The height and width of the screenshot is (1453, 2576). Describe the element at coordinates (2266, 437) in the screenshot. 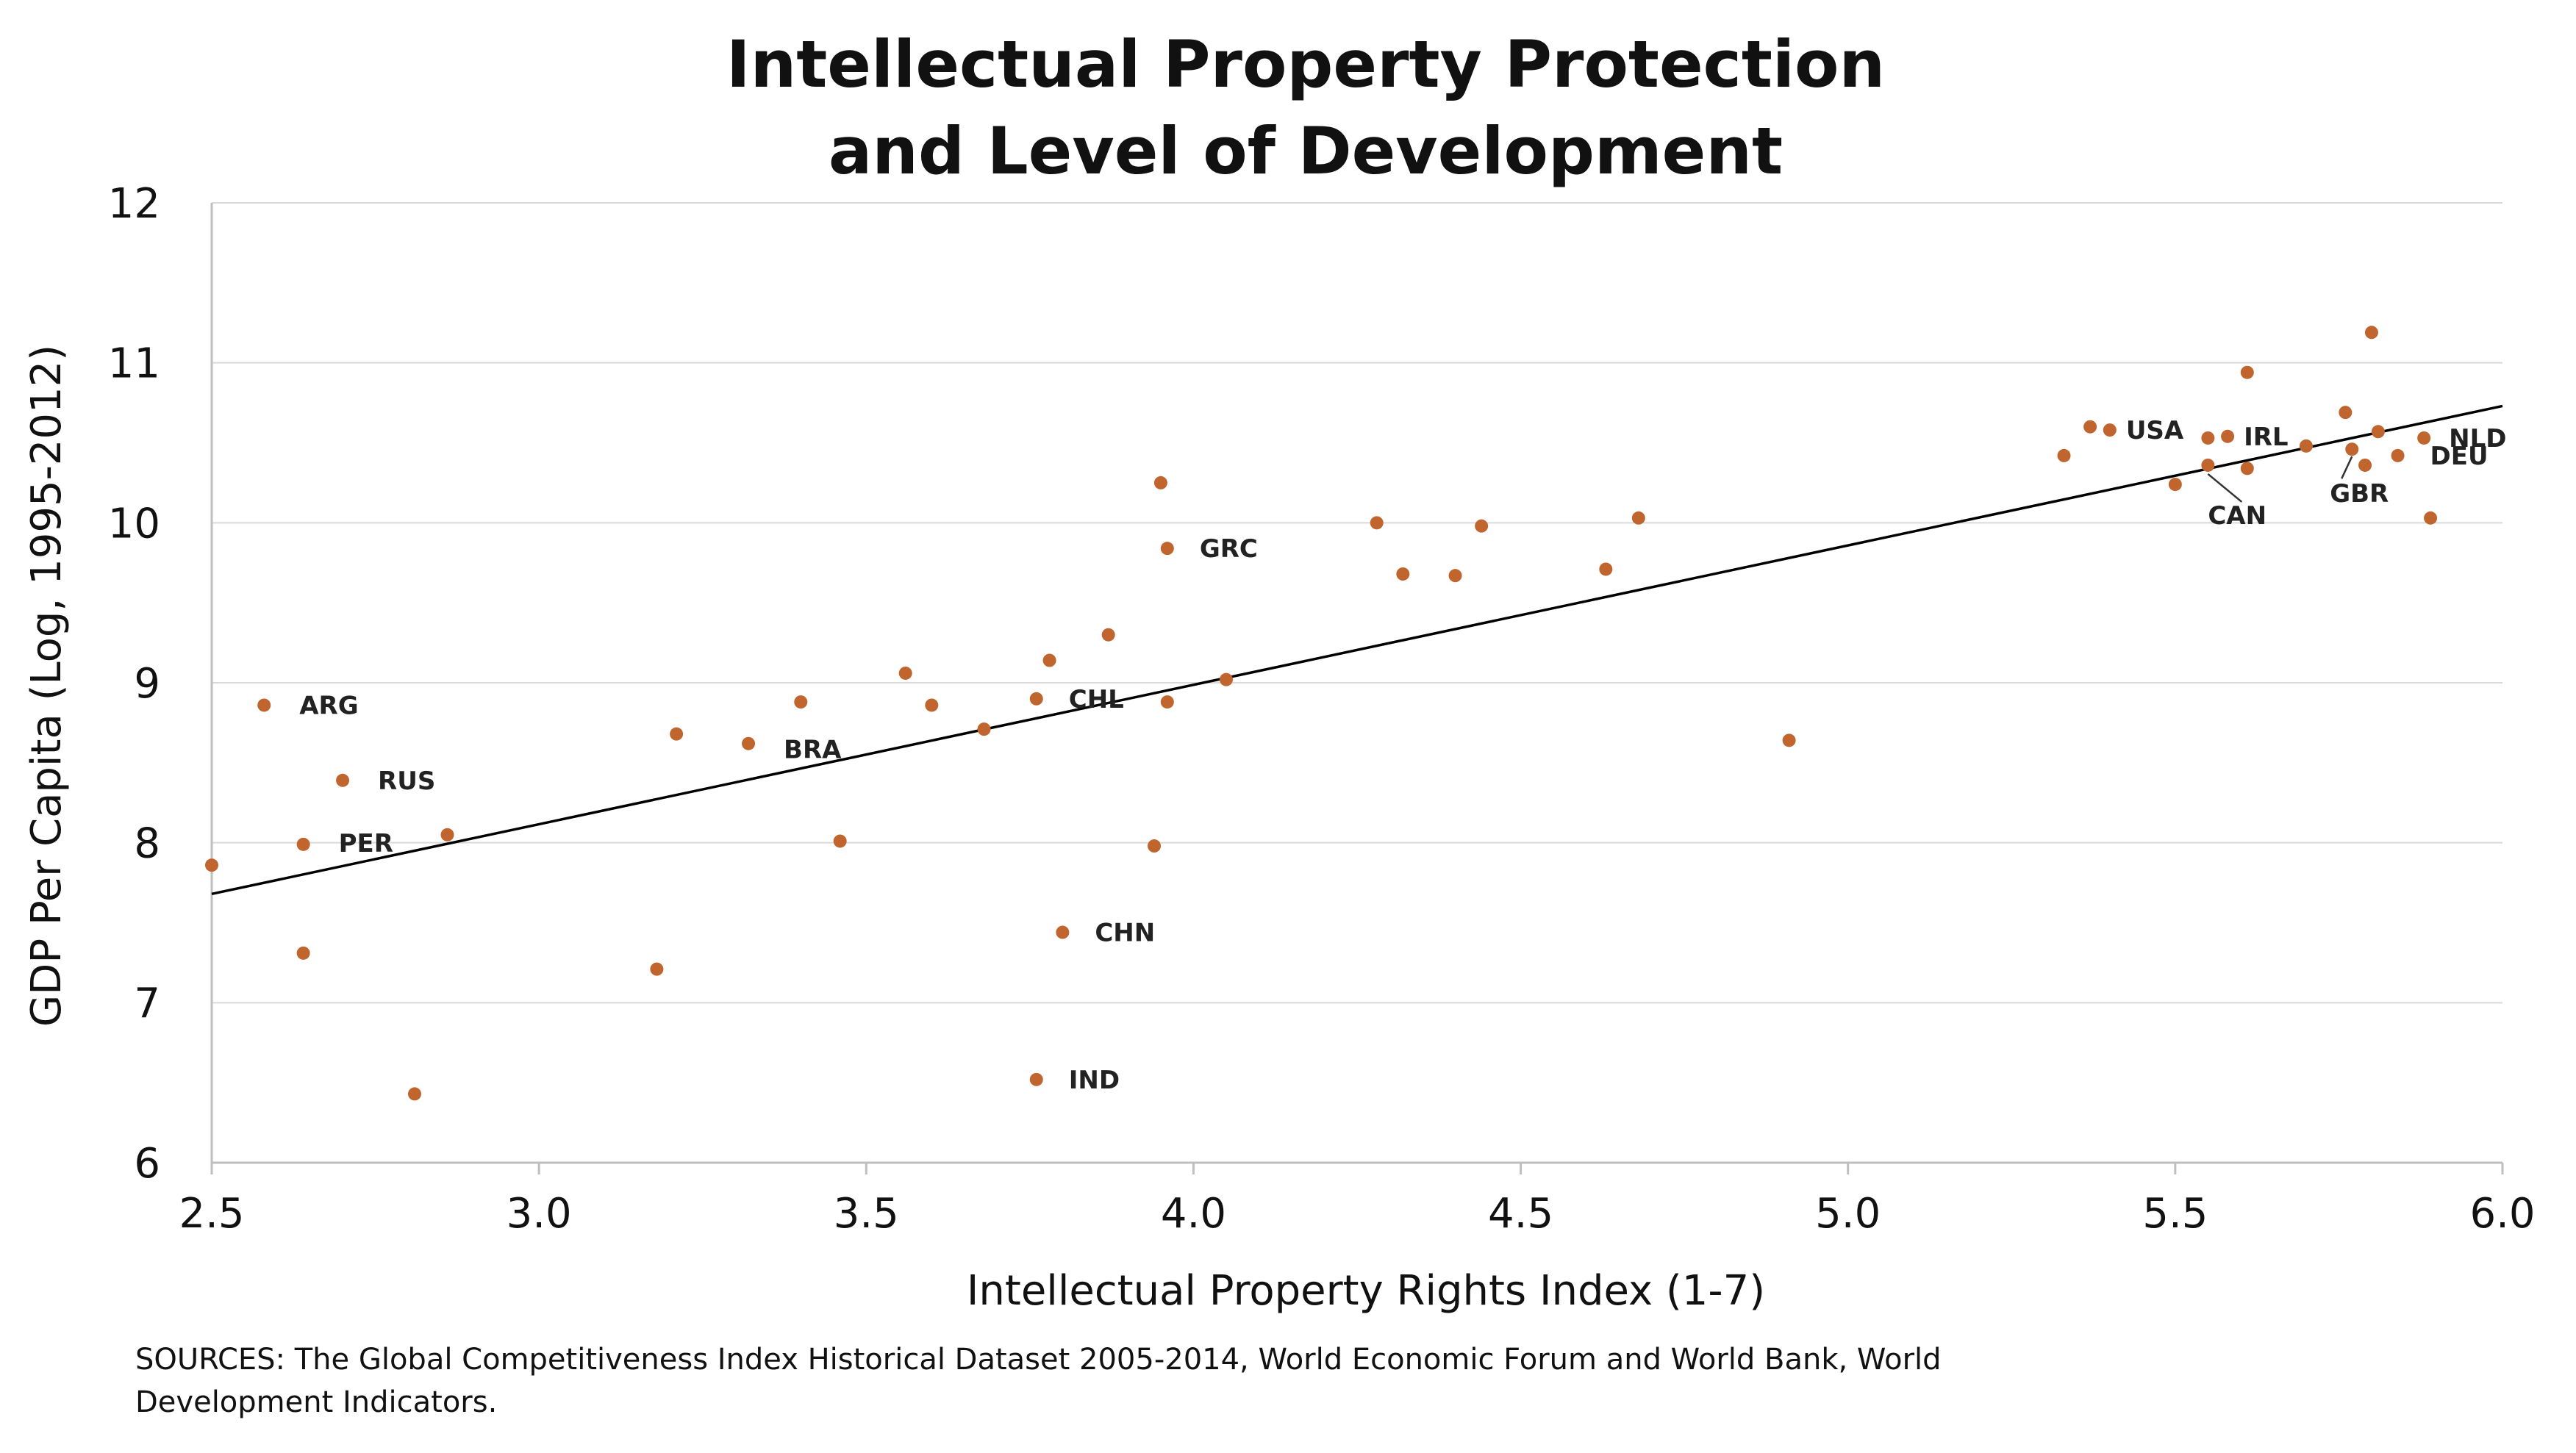

I see `point-label-irl: IRL` at that location.